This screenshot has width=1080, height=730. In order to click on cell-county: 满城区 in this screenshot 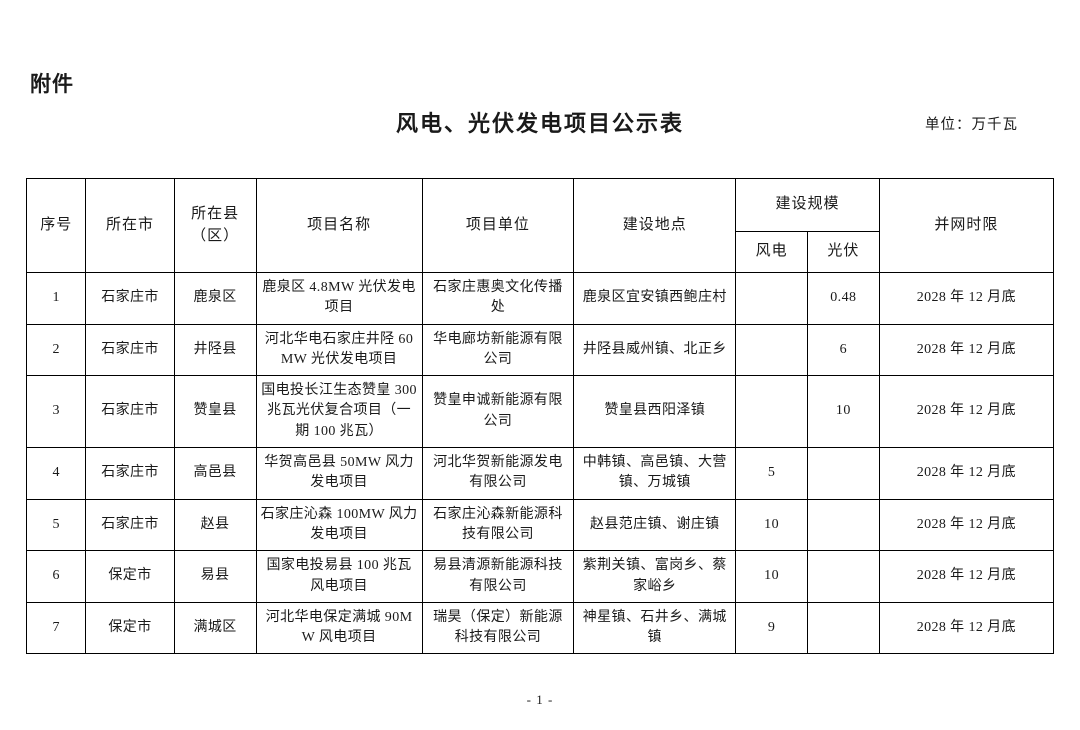, I will do `click(215, 628)`.